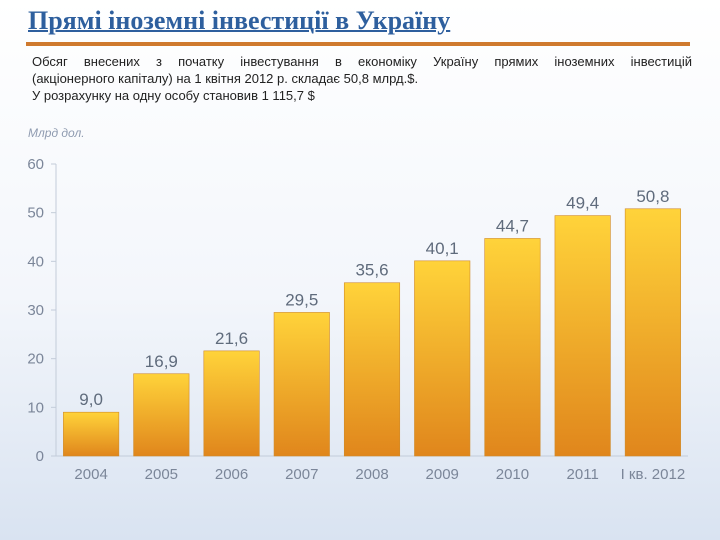 The width and height of the screenshot is (720, 540). What do you see at coordinates (442, 474) in the screenshot?
I see `x-category-label: 2009` at bounding box center [442, 474].